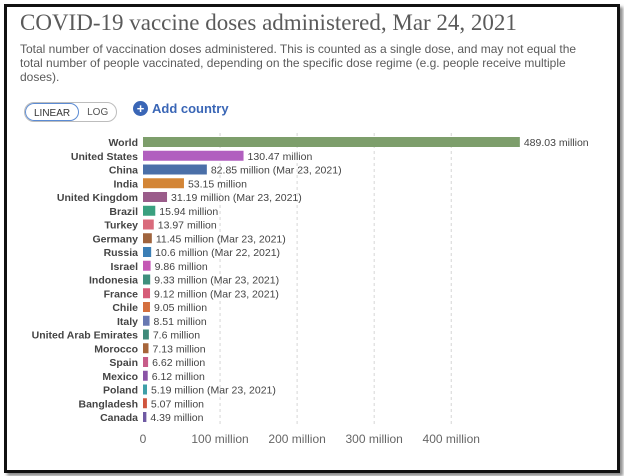 This screenshot has height=476, width=624. I want to click on category-label: Germany, so click(115, 239).